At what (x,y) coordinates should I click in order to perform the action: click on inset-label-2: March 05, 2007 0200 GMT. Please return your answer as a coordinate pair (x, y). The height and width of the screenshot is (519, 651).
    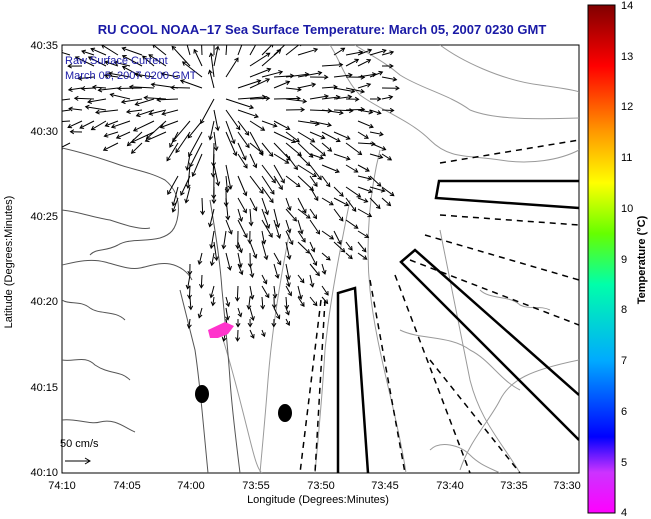
    Looking at the image, I should click on (131, 76).